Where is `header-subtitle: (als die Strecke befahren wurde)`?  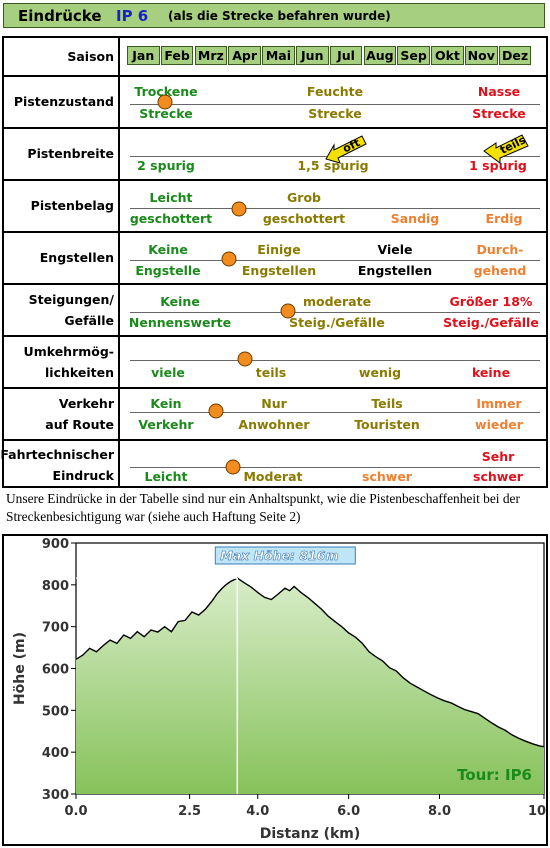 header-subtitle: (als die Strecke befahren wurde) is located at coordinates (279, 16).